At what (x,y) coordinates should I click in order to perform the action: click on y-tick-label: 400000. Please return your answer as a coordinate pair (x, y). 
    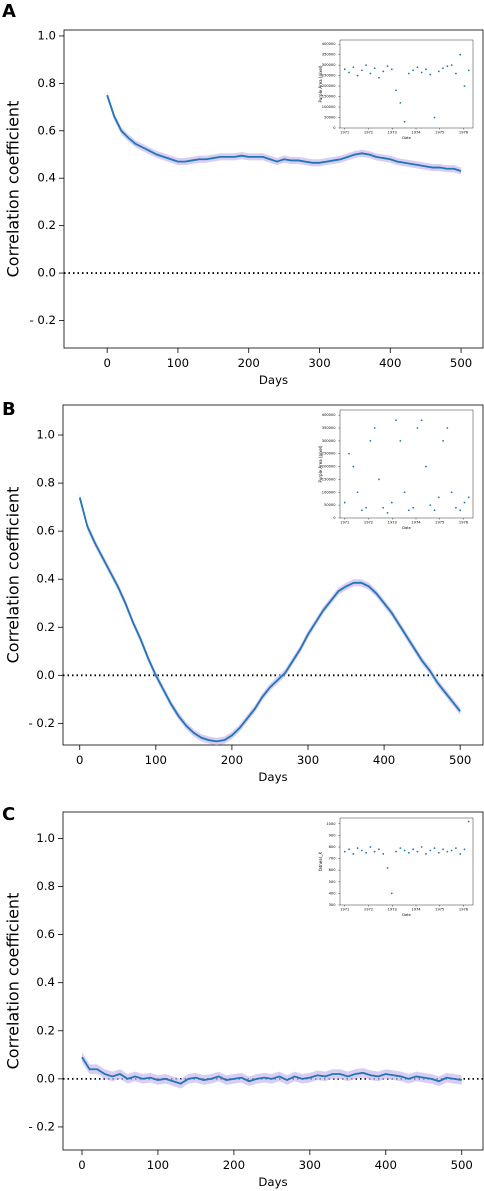
    Looking at the image, I should click on (329, 44).